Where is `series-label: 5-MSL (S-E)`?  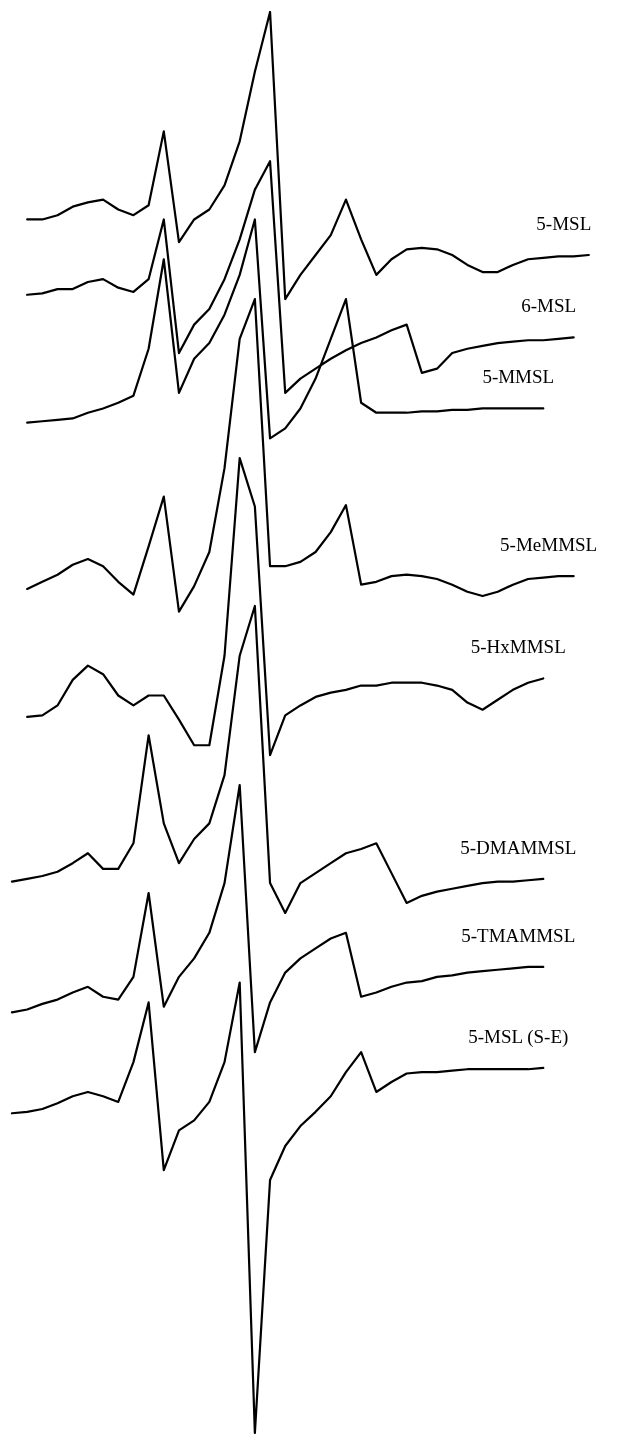
series-label: 5-MSL (S-E) is located at coordinates (518, 1036).